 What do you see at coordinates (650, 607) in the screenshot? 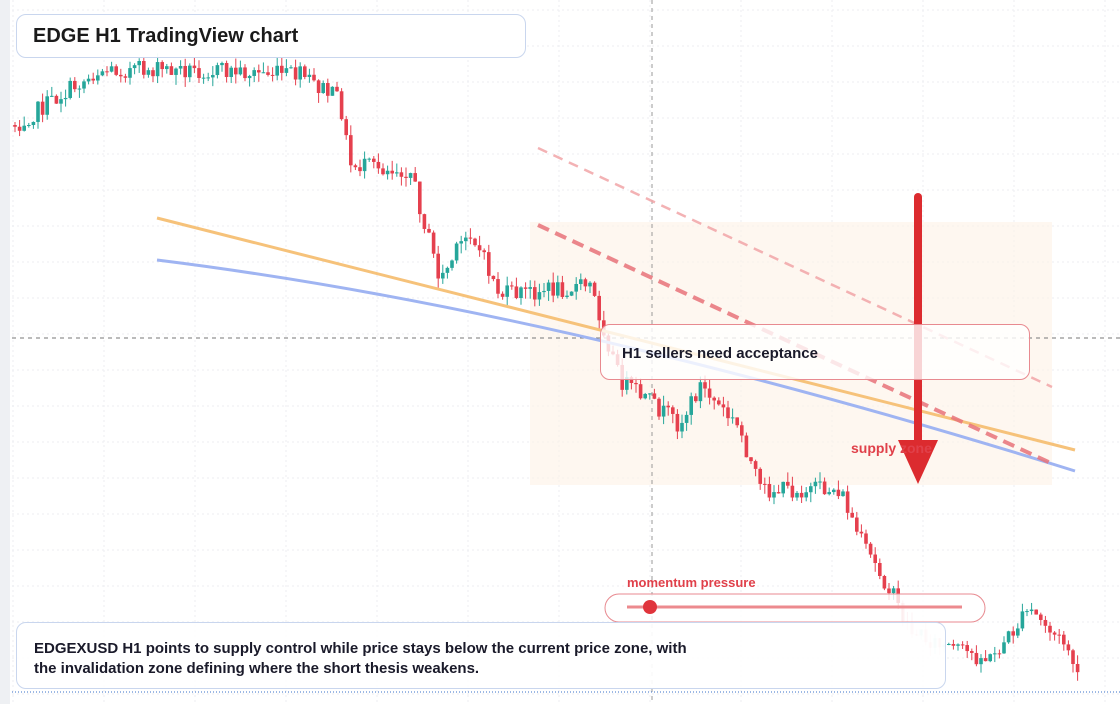
I see `indicator-dot` at bounding box center [650, 607].